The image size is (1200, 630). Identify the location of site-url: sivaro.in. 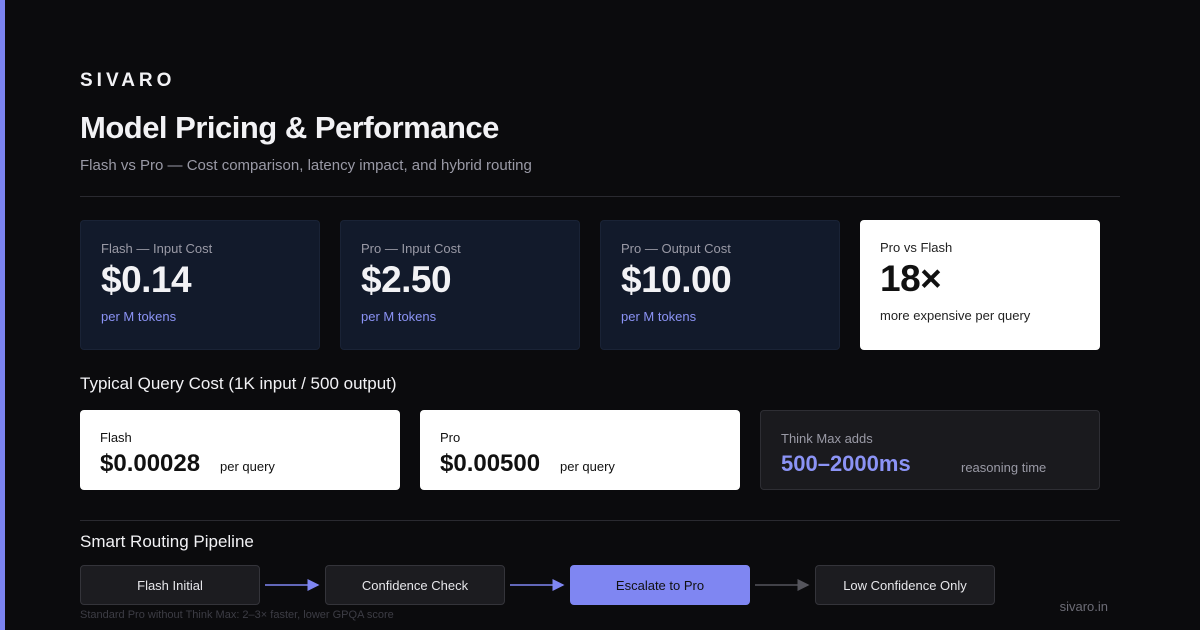
(1083, 606).